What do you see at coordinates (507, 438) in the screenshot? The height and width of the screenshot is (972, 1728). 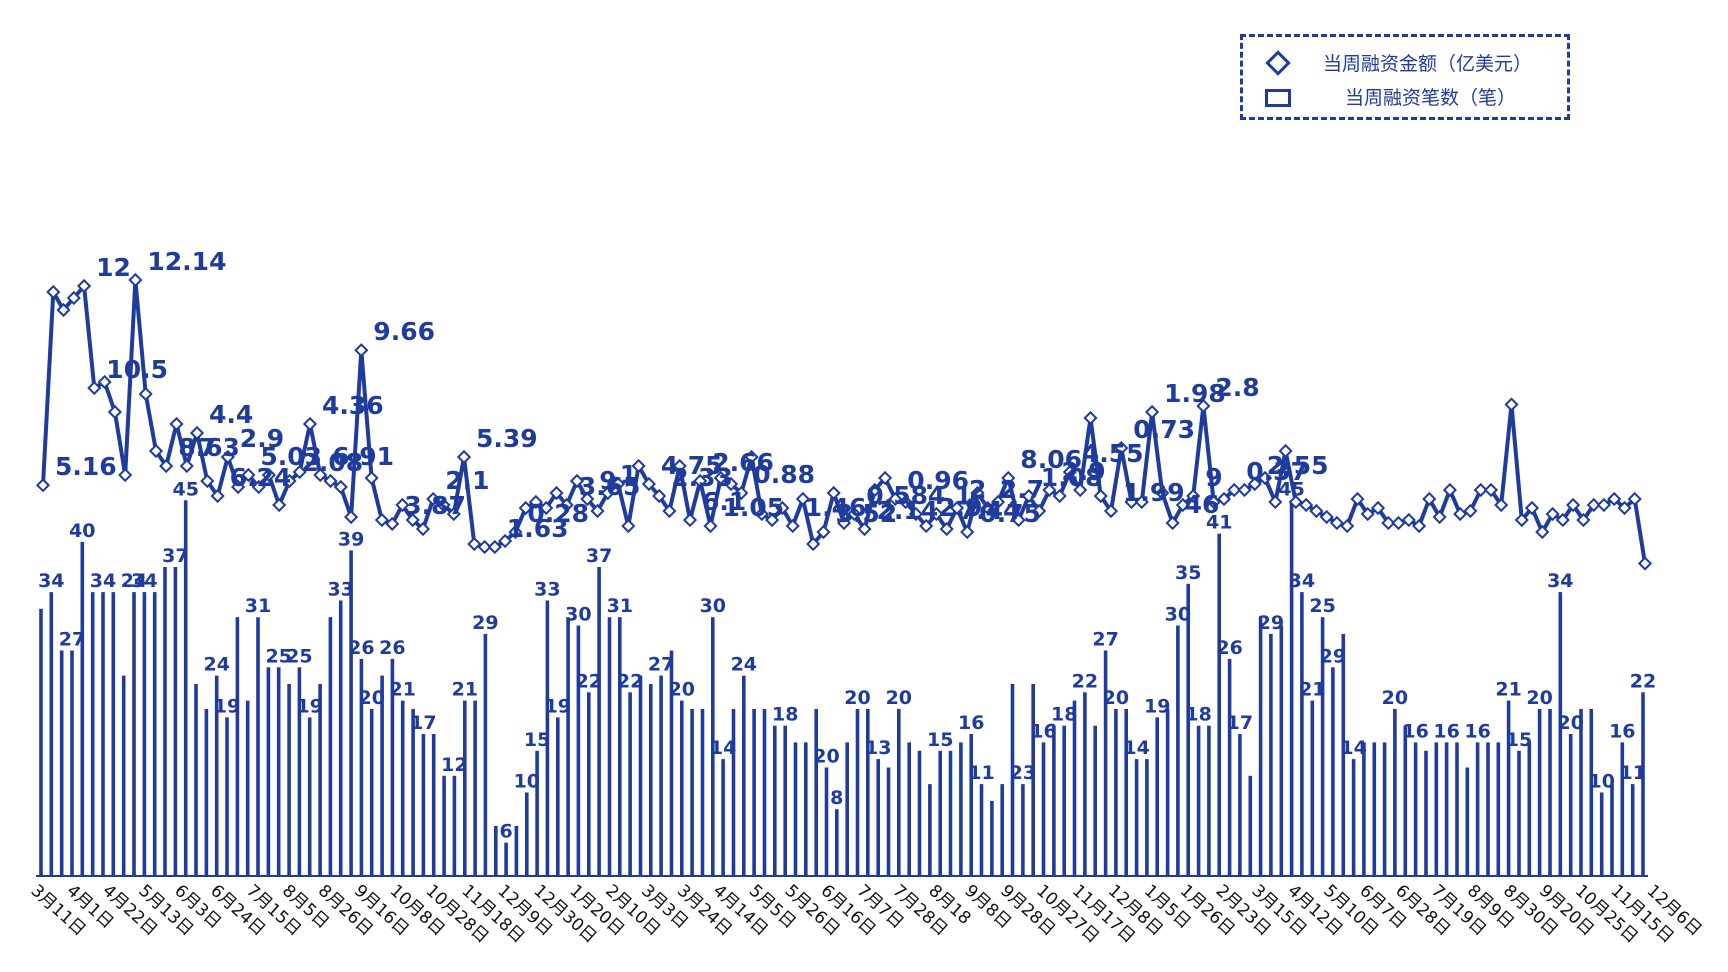 I see `line-data-label-16: 5.39` at bounding box center [507, 438].